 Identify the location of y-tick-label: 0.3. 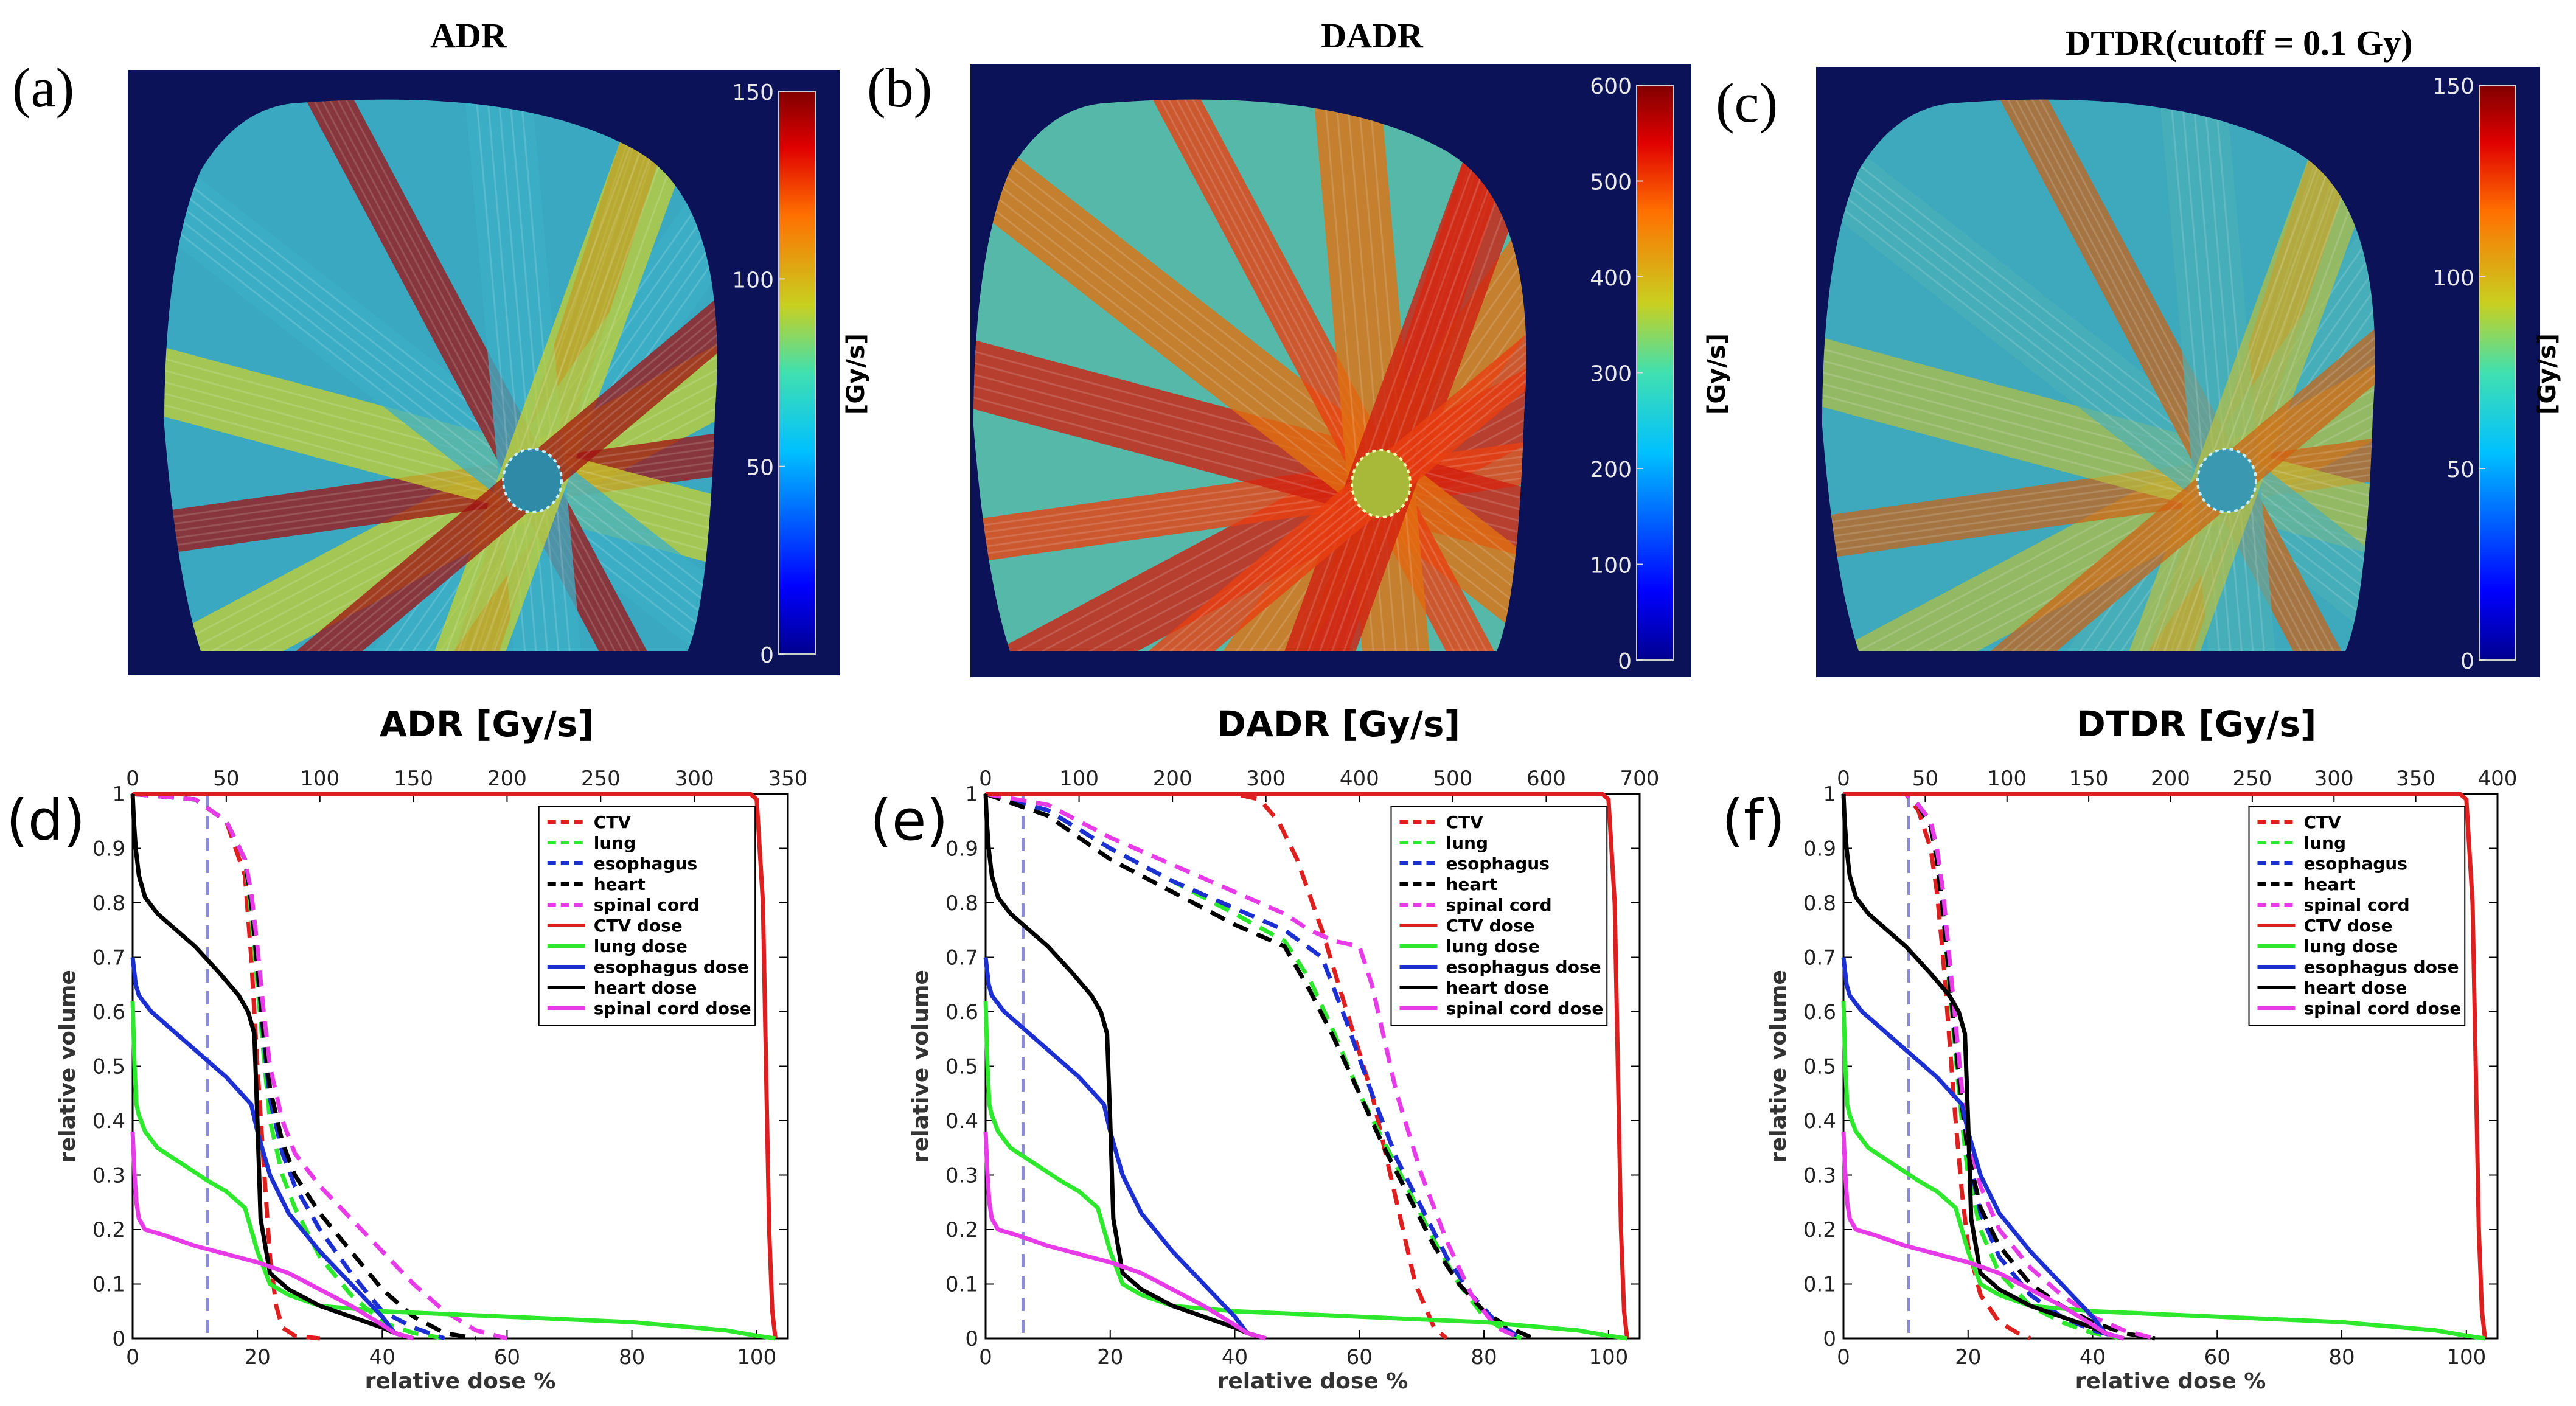
(961, 1176).